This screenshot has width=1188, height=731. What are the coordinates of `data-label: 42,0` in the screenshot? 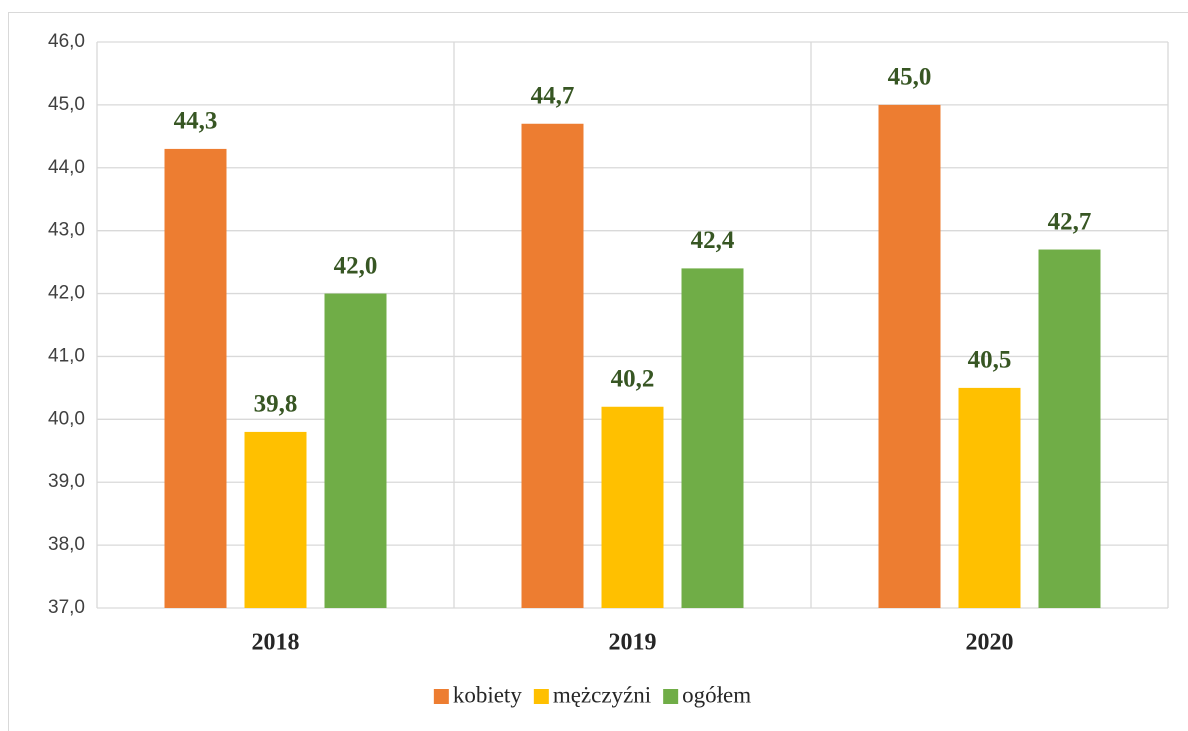 It's located at (356, 265).